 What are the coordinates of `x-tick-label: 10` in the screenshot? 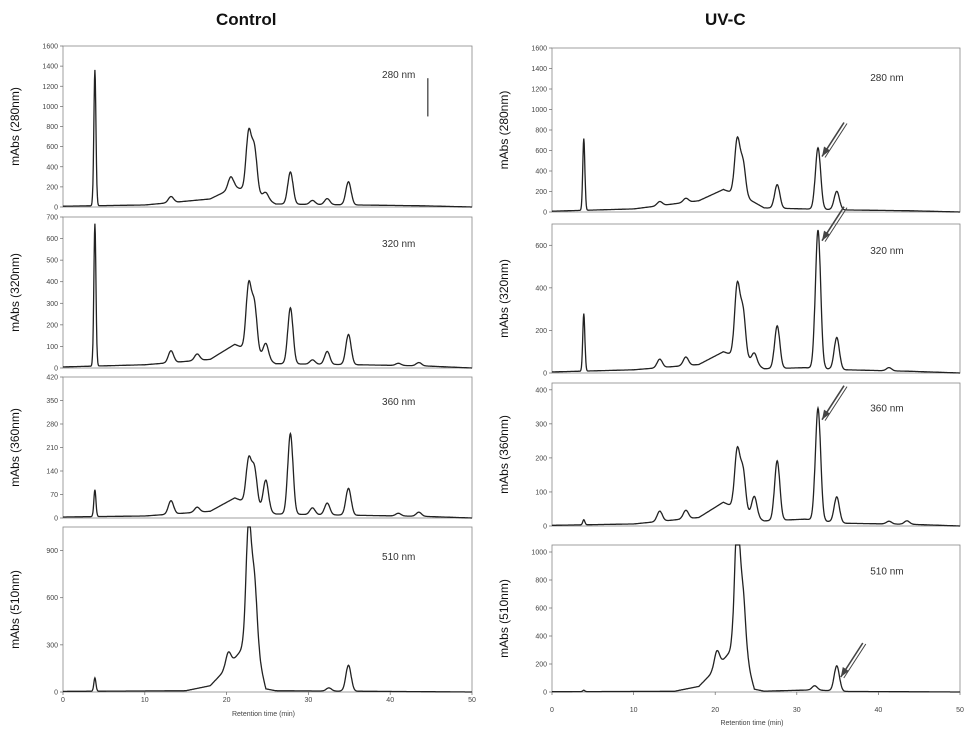 It's located at (634, 710).